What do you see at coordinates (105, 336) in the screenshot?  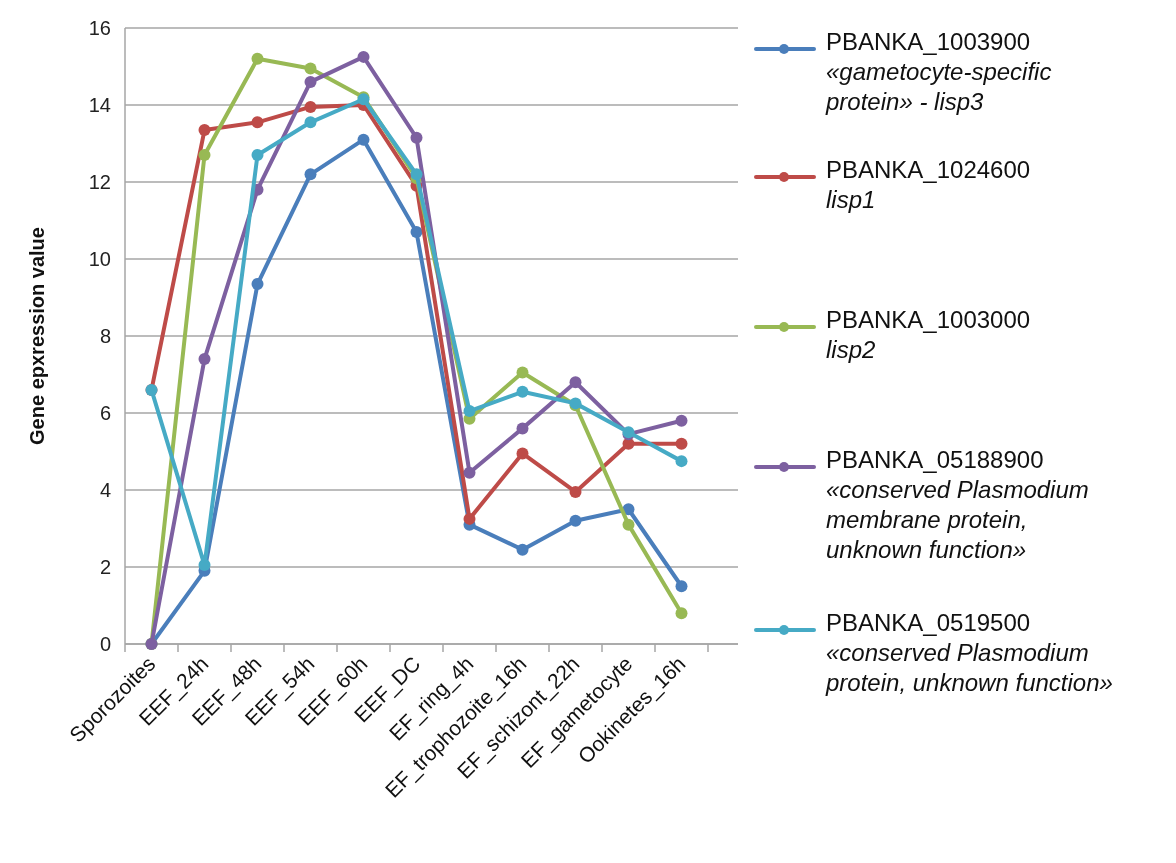 I see `y-tick-label: 8` at bounding box center [105, 336].